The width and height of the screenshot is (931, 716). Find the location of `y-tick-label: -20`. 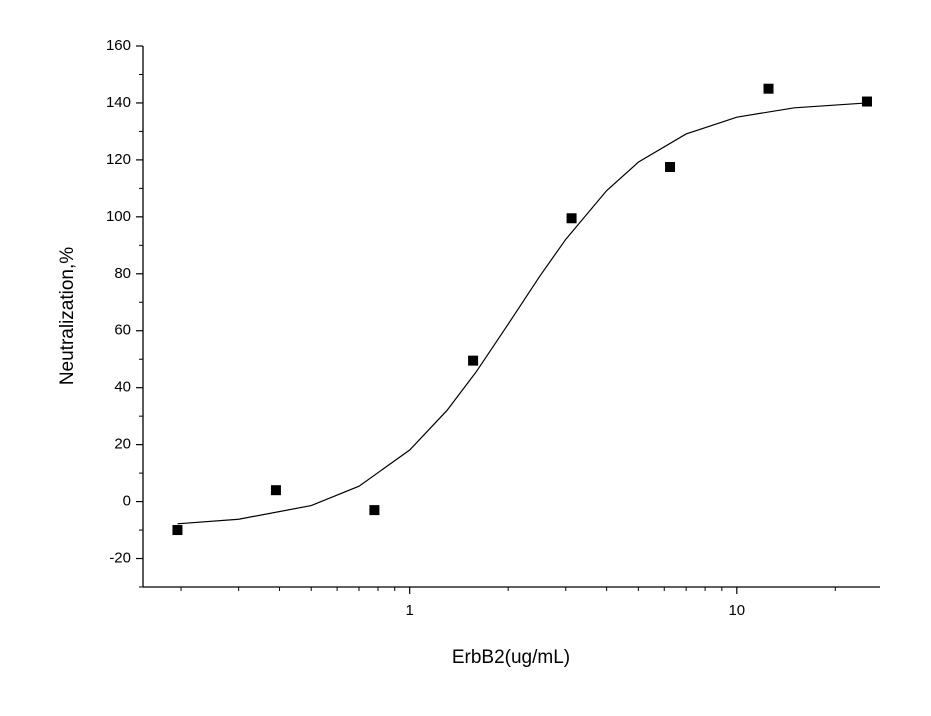

y-tick-label: -20 is located at coordinates (120, 557).